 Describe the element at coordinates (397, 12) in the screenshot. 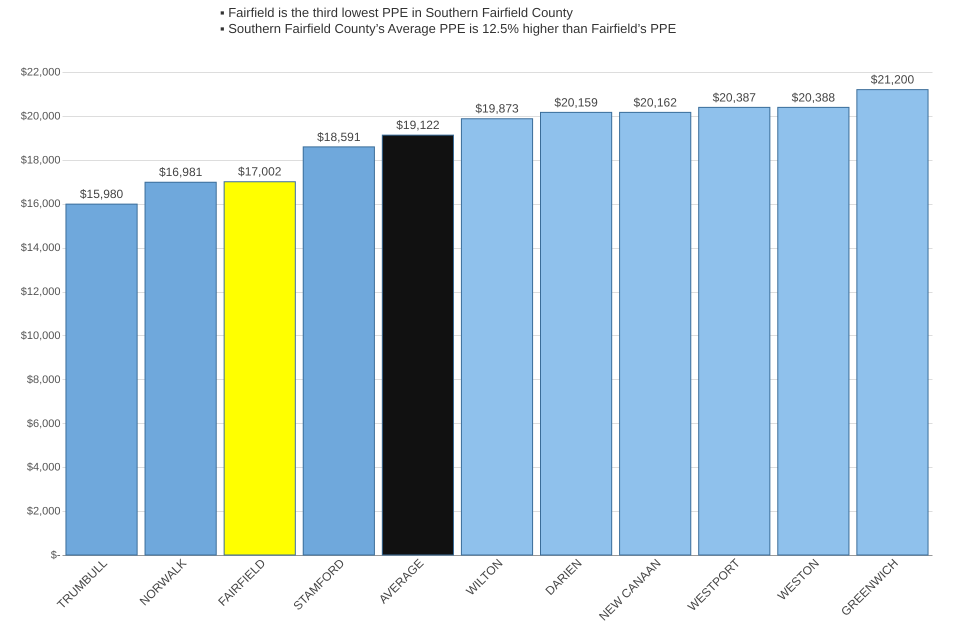

I see `text: ▪ Fairfield is the third lowest PPE in Southern Fairfield County` at that location.